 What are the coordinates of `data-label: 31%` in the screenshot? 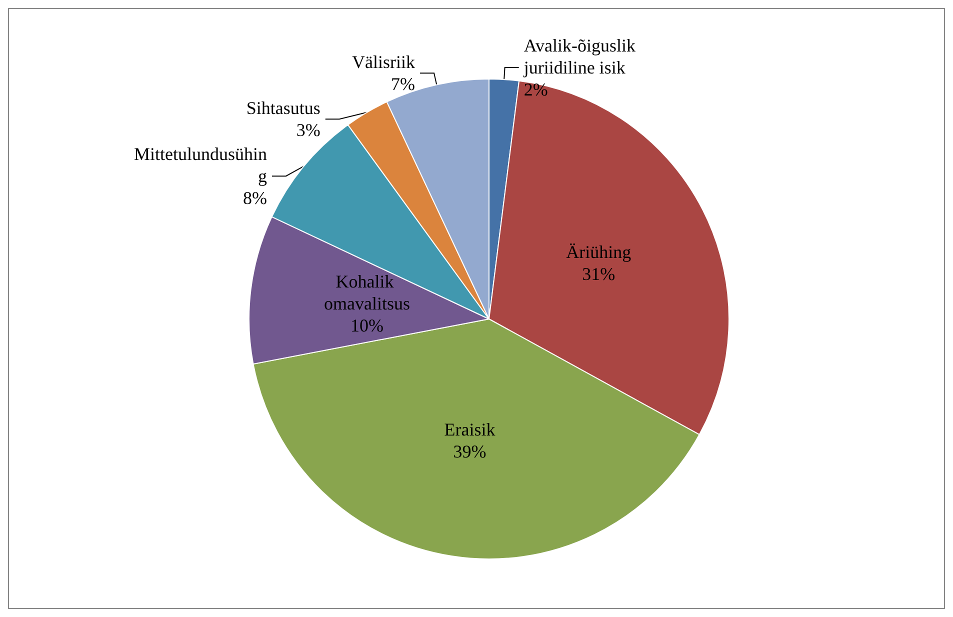 It's located at (599, 274).